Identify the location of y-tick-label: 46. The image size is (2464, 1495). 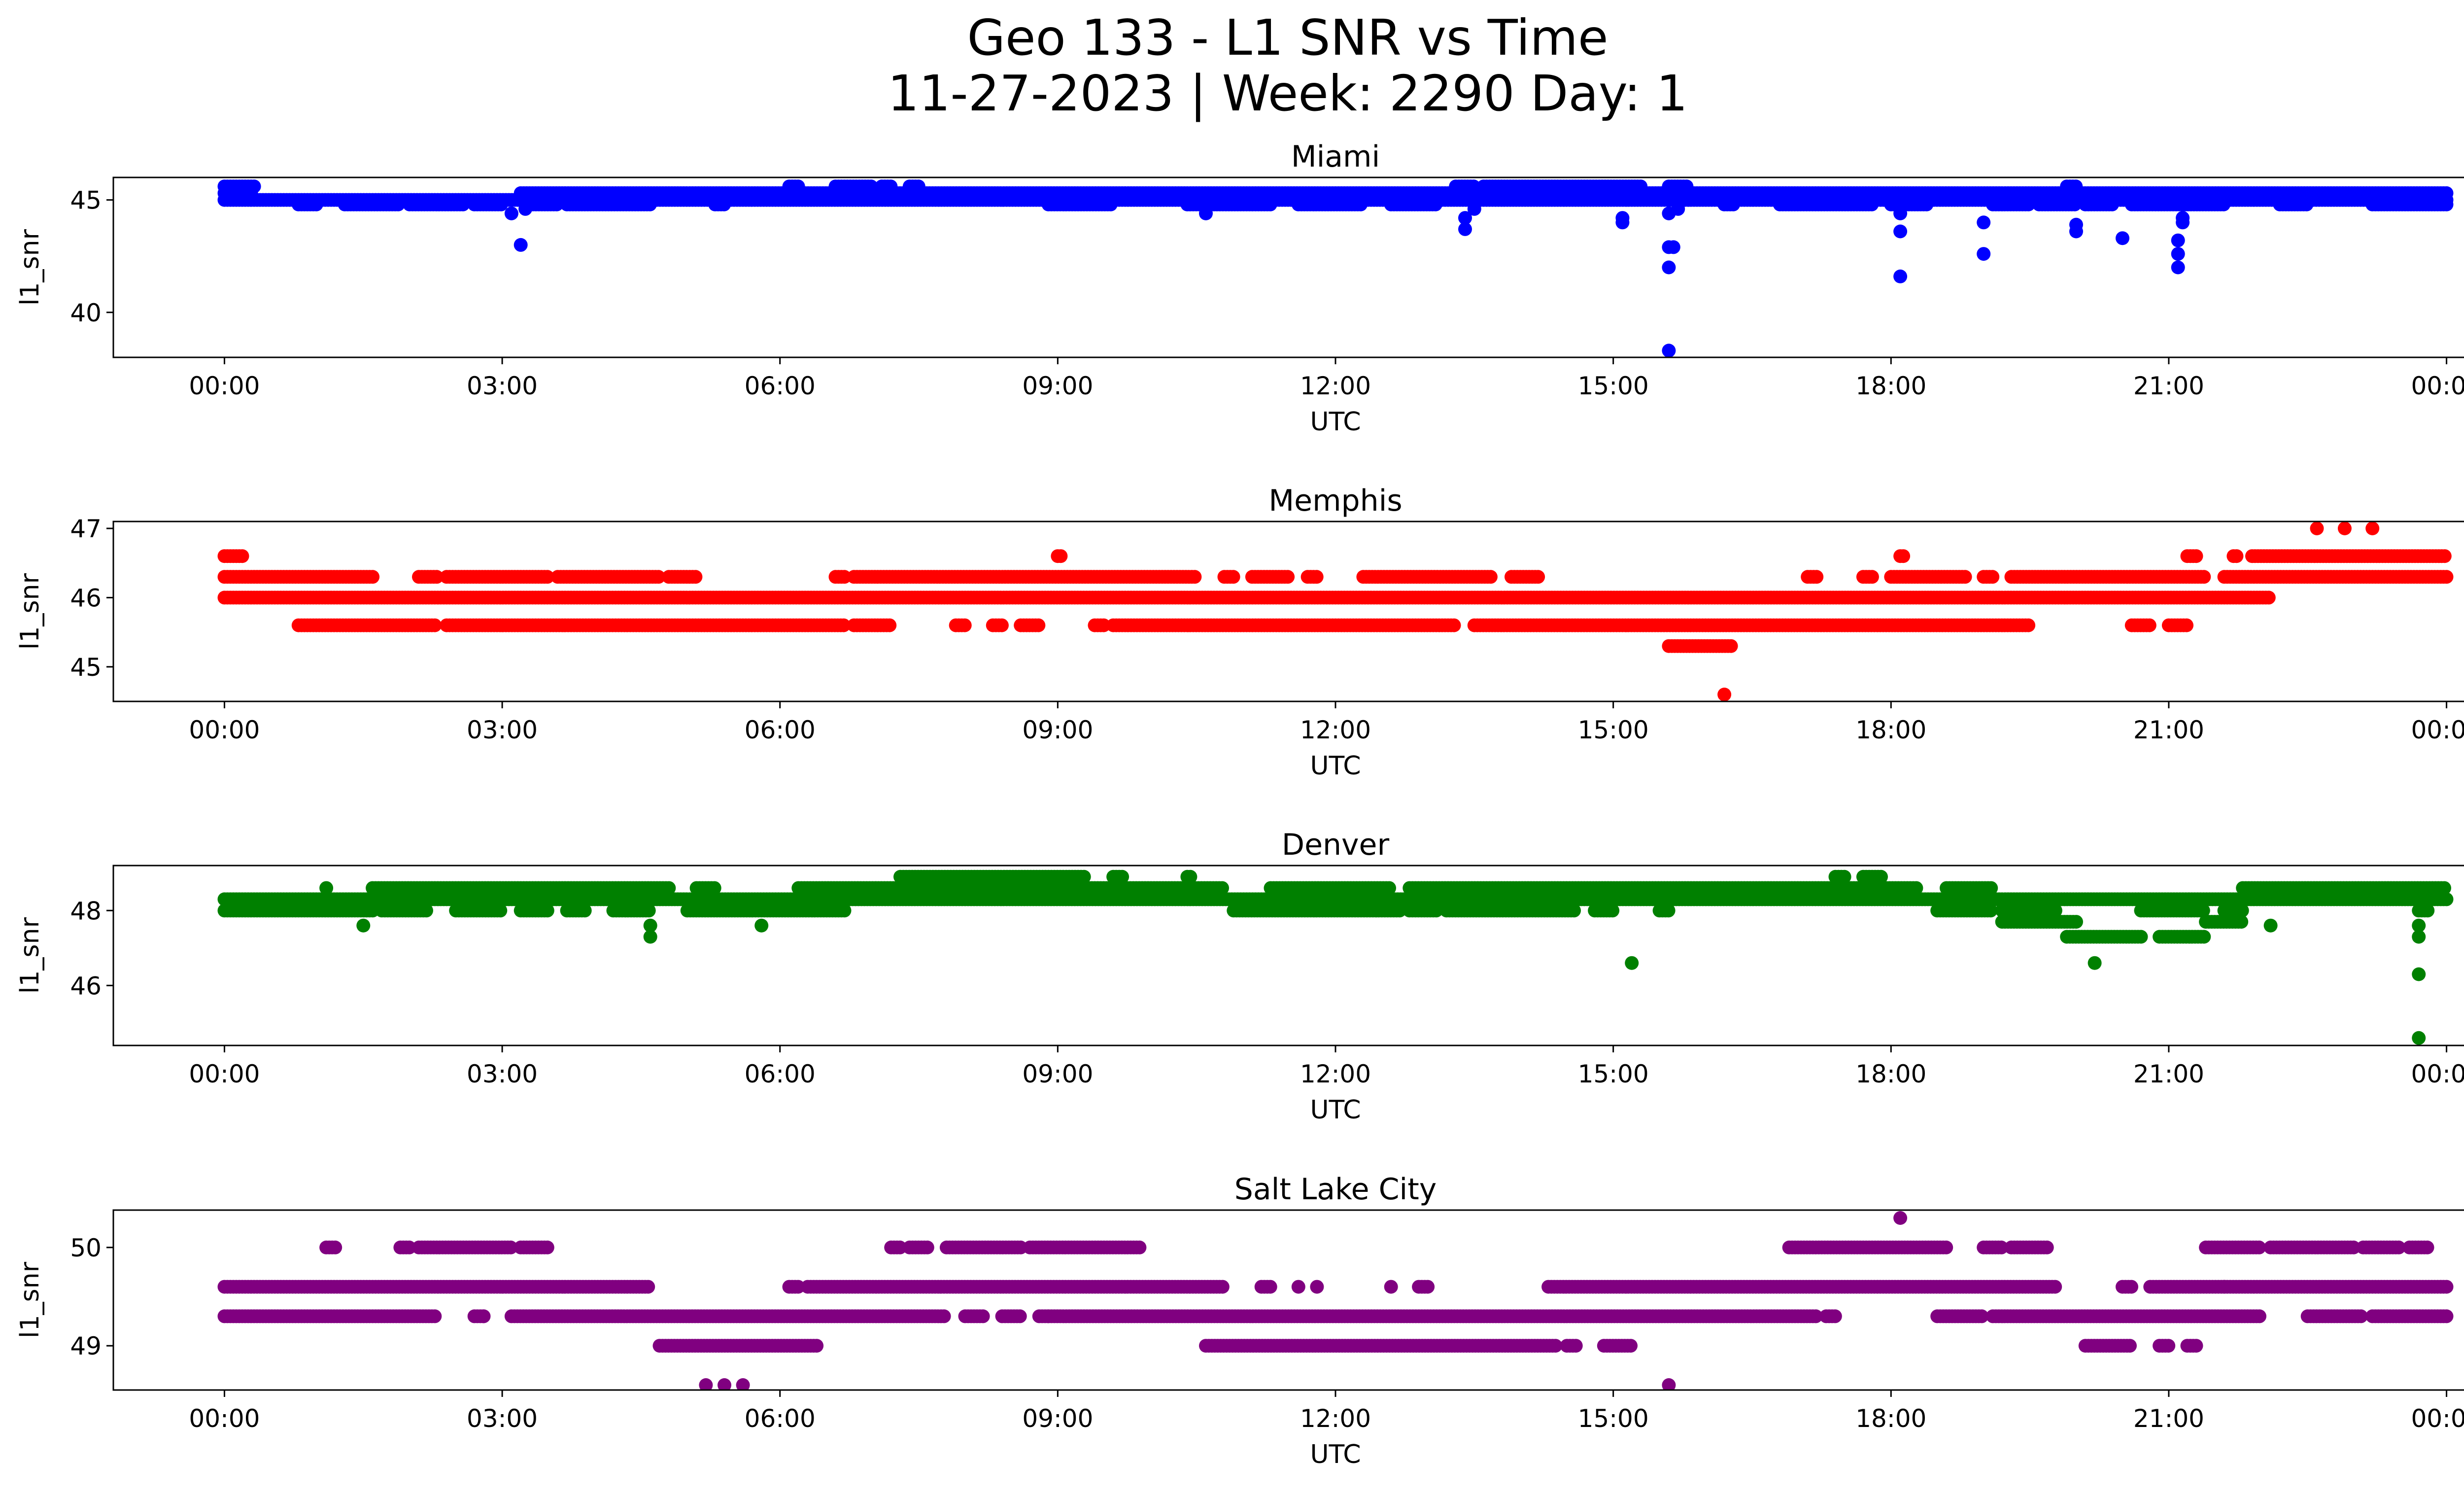
(86, 598).